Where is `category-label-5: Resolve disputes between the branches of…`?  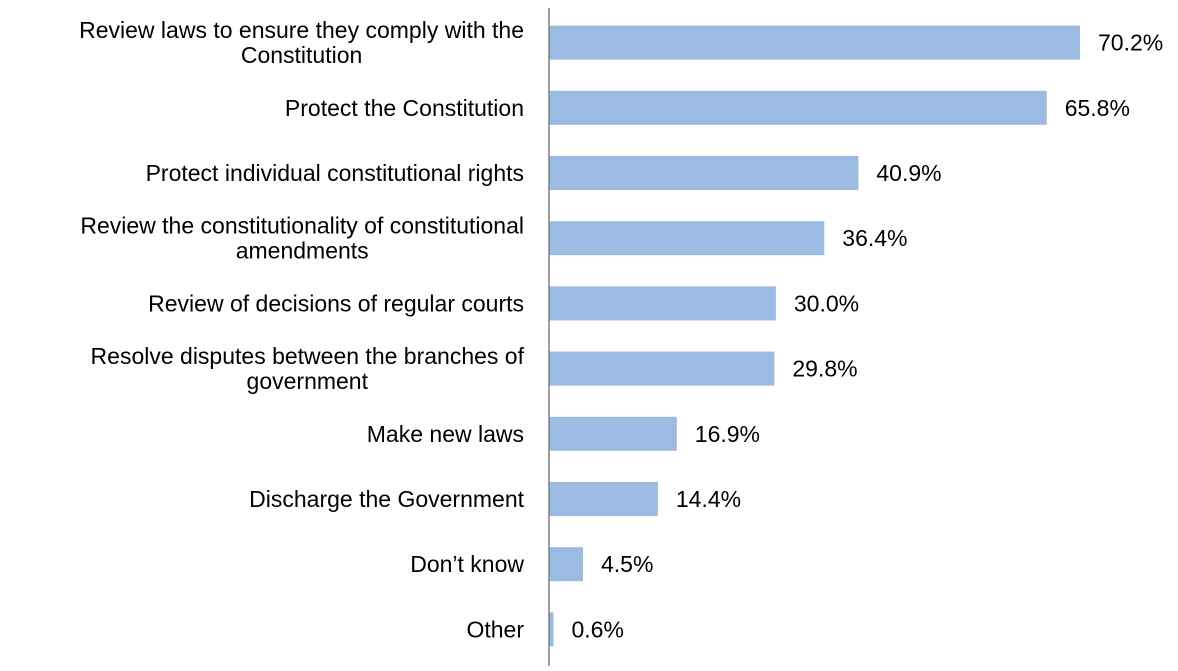
category-label-5: Resolve disputes between the branches of… is located at coordinates (308, 368).